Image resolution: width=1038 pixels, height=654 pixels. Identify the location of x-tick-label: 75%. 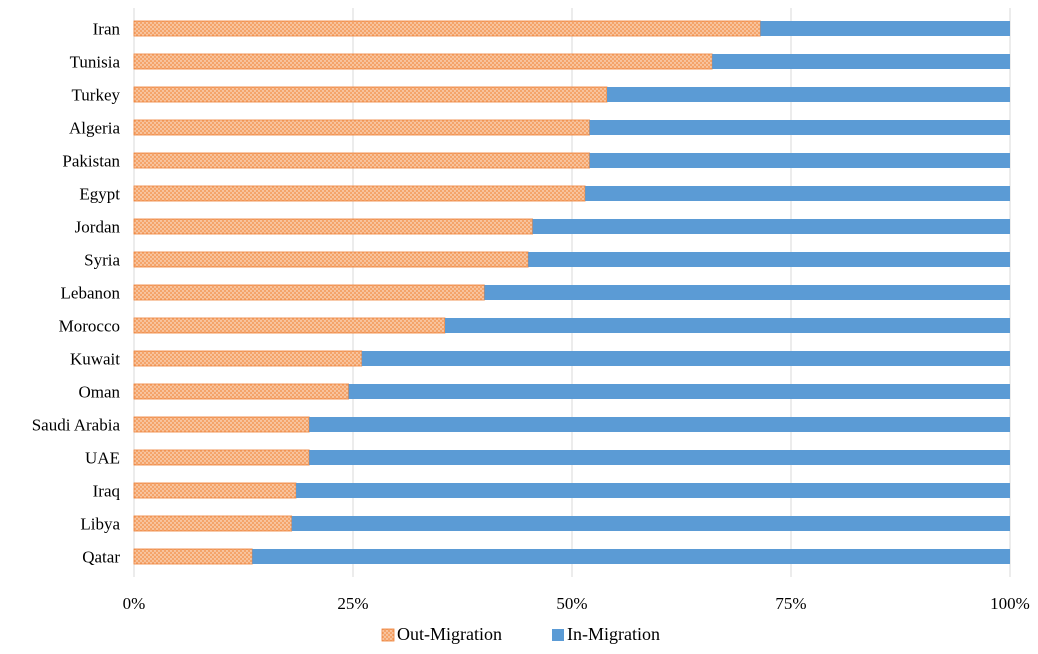
(790, 603).